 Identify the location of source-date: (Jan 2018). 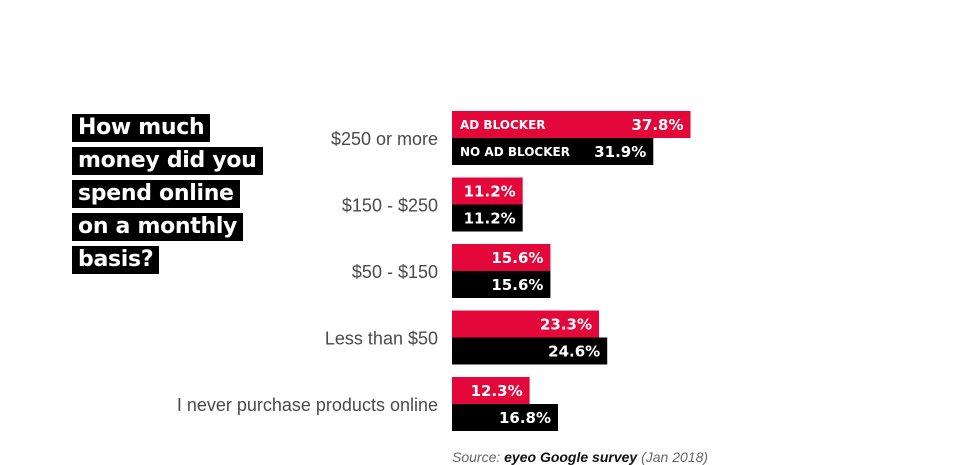
(675, 457).